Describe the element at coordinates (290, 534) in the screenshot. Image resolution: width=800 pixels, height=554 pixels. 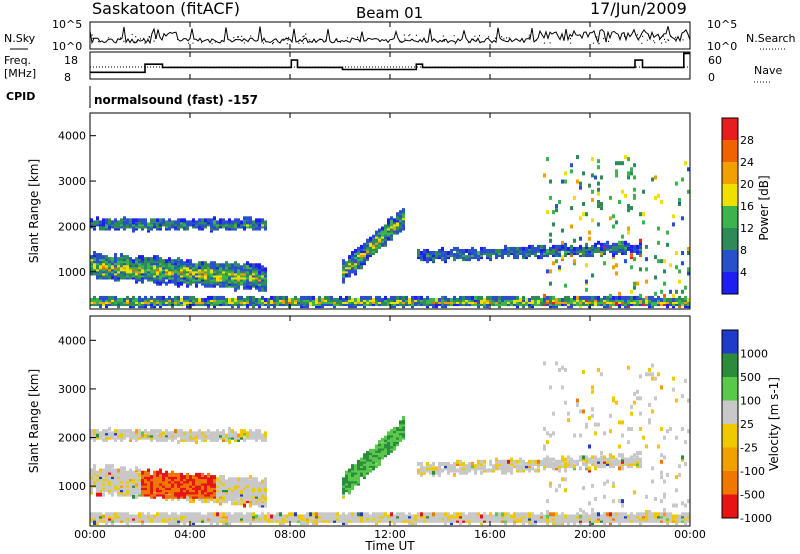
I see `xtick-label: 08:00` at that location.